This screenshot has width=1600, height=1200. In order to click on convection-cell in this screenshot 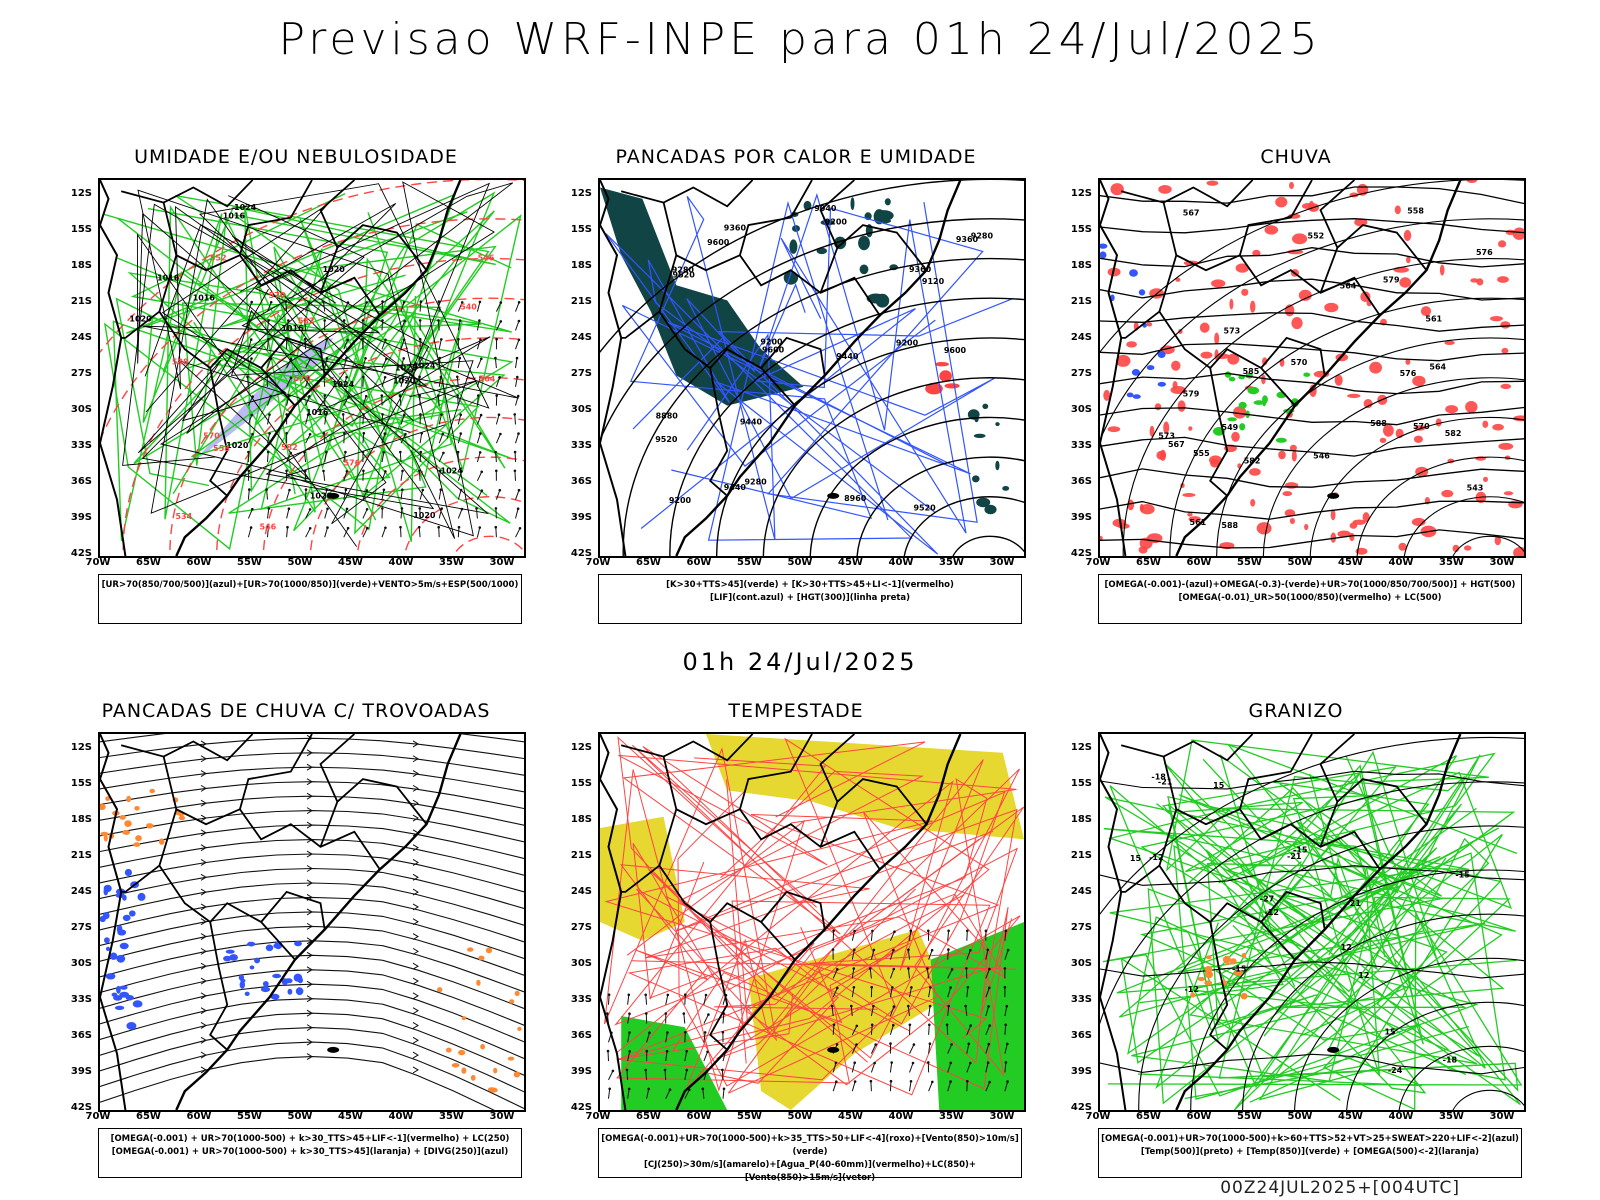, I will do `click(997, 465)`.